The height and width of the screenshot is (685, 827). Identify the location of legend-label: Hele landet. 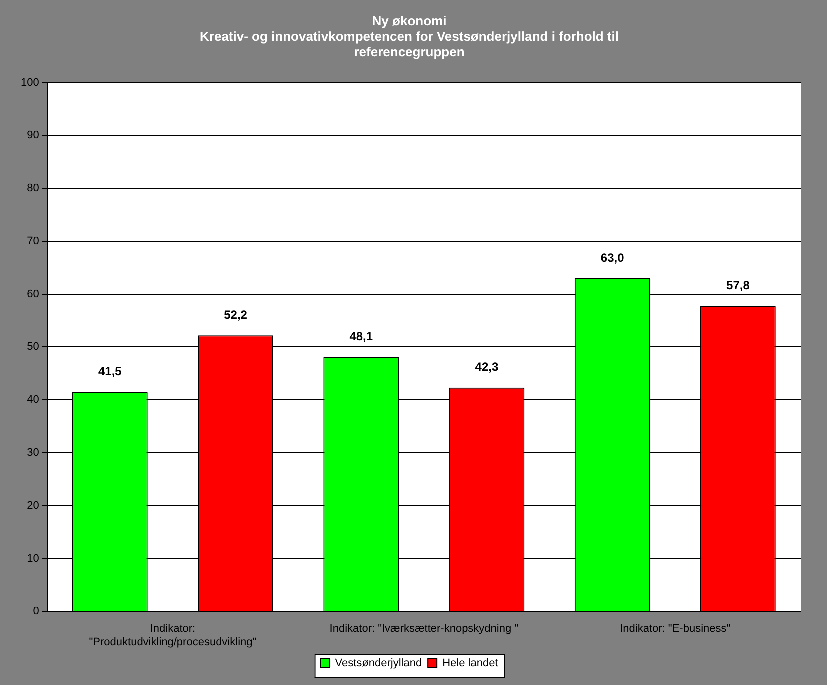
(470, 664).